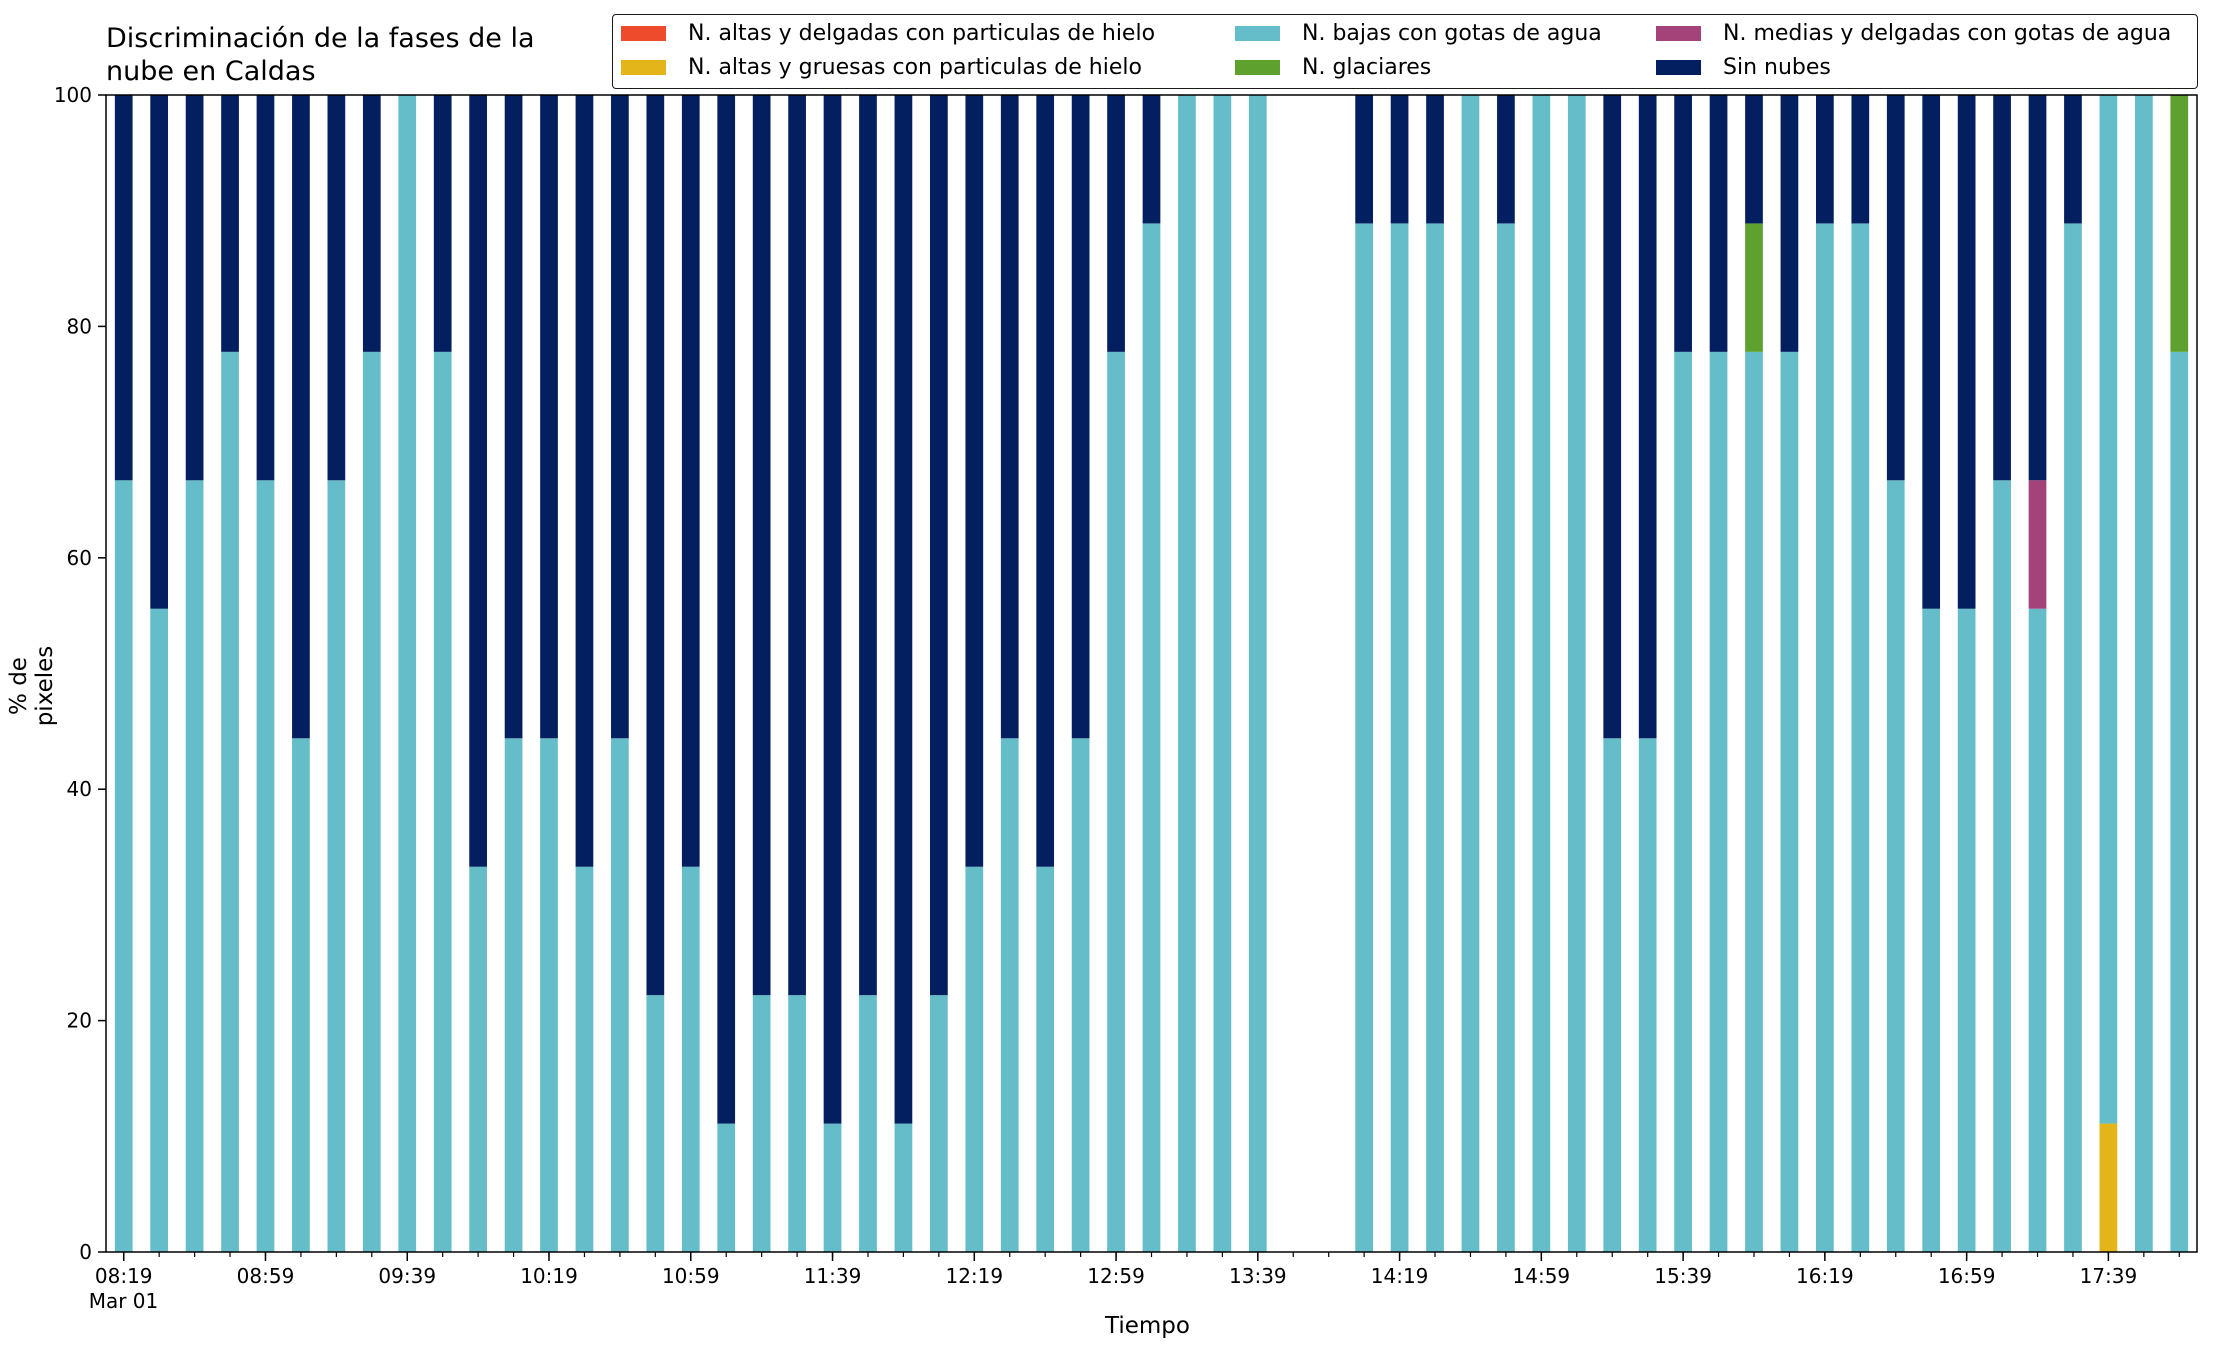 Image resolution: width=2216 pixels, height=1355 pixels. I want to click on x-tick-label: 16:19, so click(1825, 1276).